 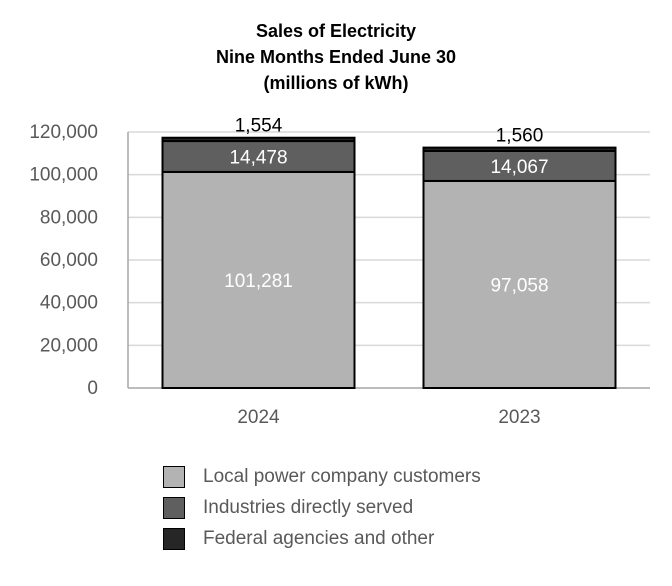 I want to click on legend-item-federal: Federal agencies and other, so click(x=322, y=539).